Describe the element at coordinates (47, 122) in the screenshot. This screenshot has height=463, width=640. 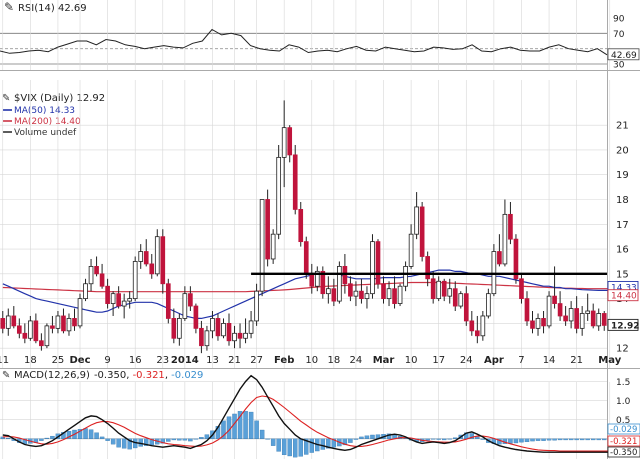
I see `ma200-legend-label: MA(200) 14.40` at that location.